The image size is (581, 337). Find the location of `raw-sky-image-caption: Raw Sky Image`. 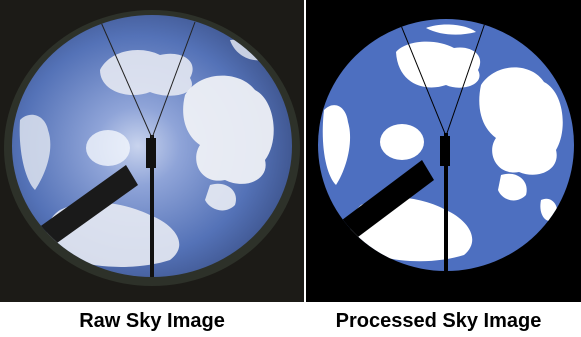

raw-sky-image-caption: Raw Sky Image is located at coordinates (152, 321).